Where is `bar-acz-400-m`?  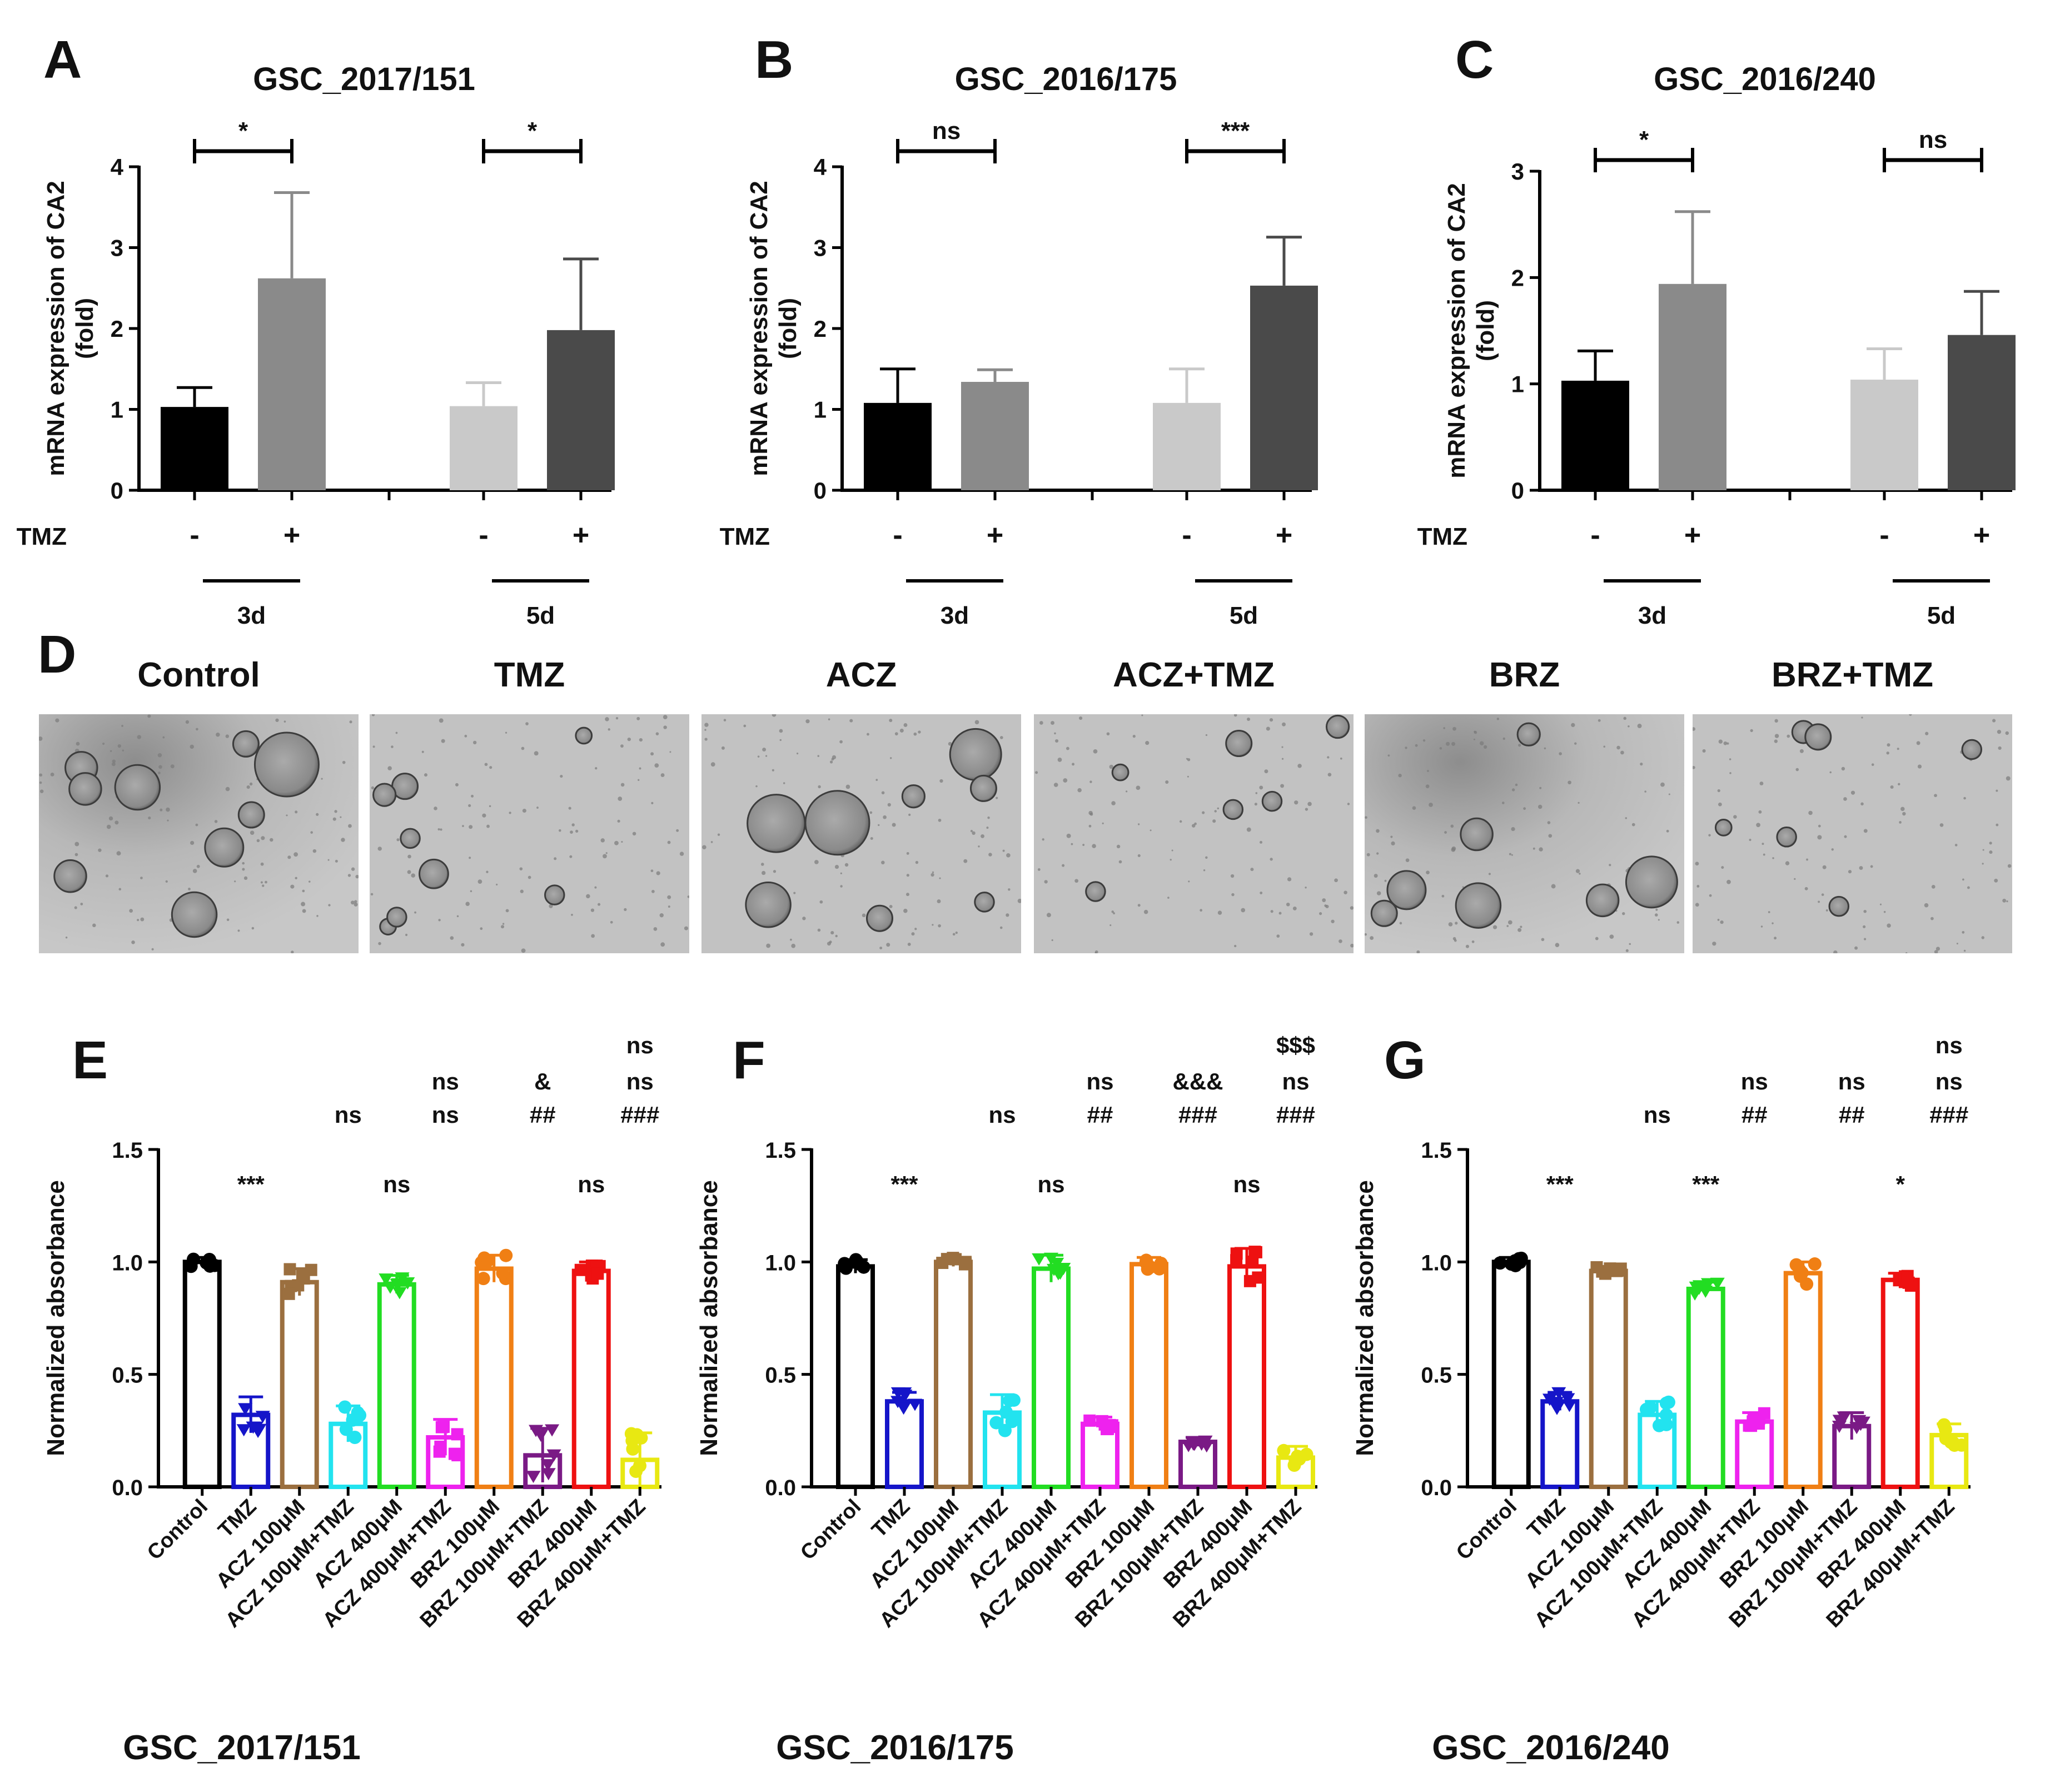 bar-acz-400-m is located at coordinates (1706, 1387).